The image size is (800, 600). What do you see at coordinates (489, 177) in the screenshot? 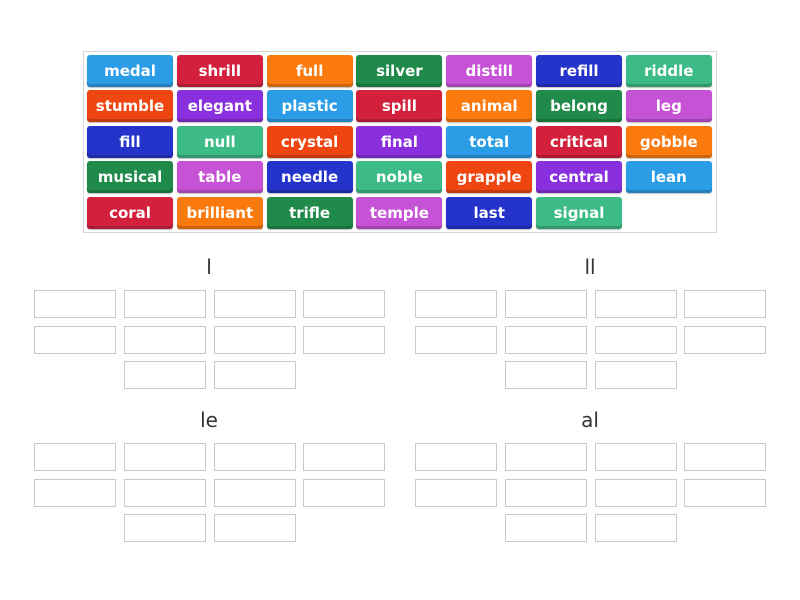
I see `word-tile-grapple: grapple` at bounding box center [489, 177].